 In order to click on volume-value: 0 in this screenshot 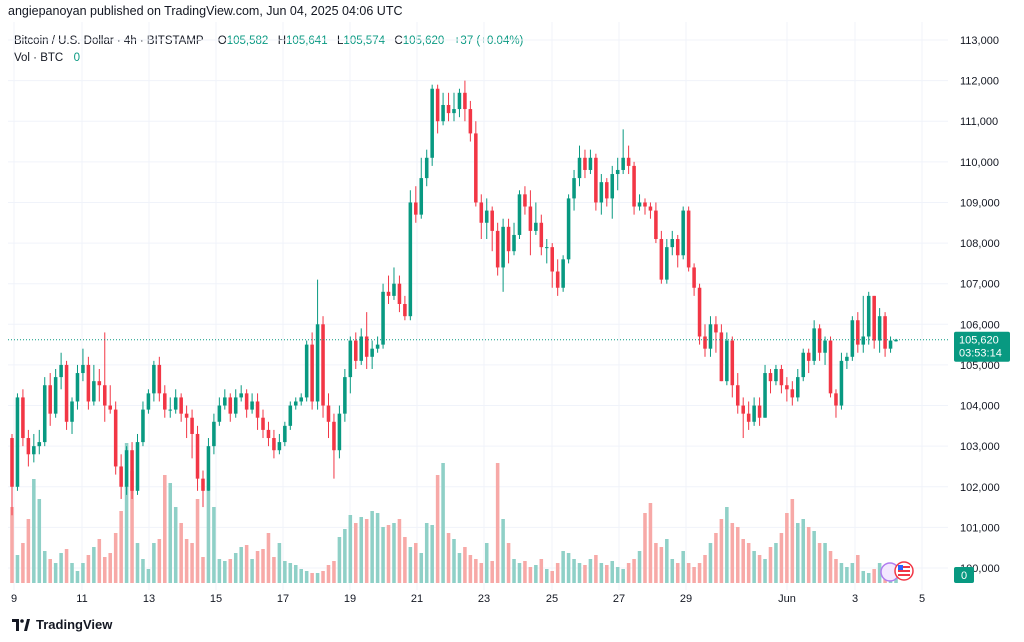, I will do `click(77, 58)`.